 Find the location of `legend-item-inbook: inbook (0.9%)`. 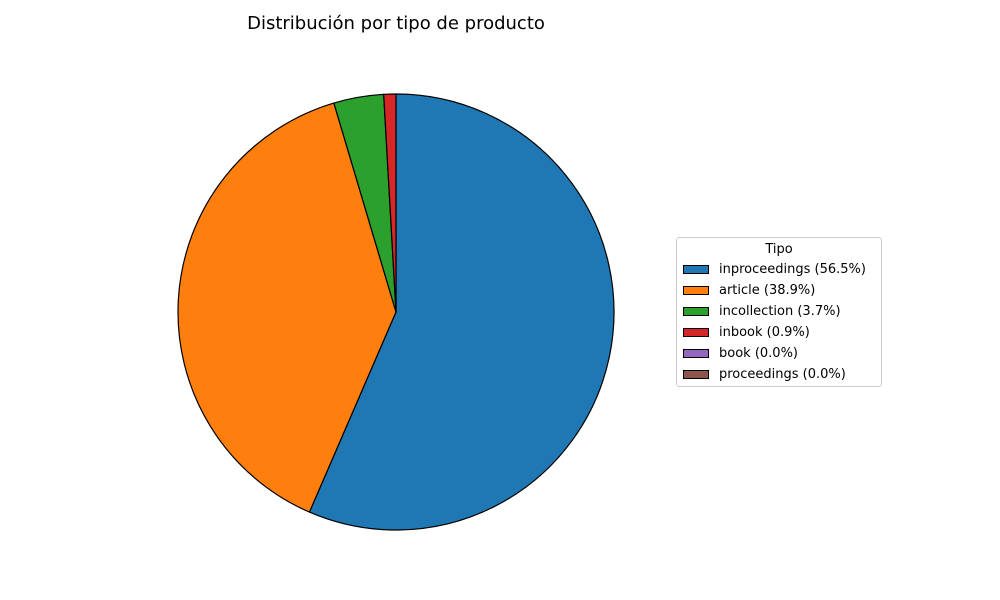

legend-item-inbook: inbook (0.9%) is located at coordinates (779, 332).